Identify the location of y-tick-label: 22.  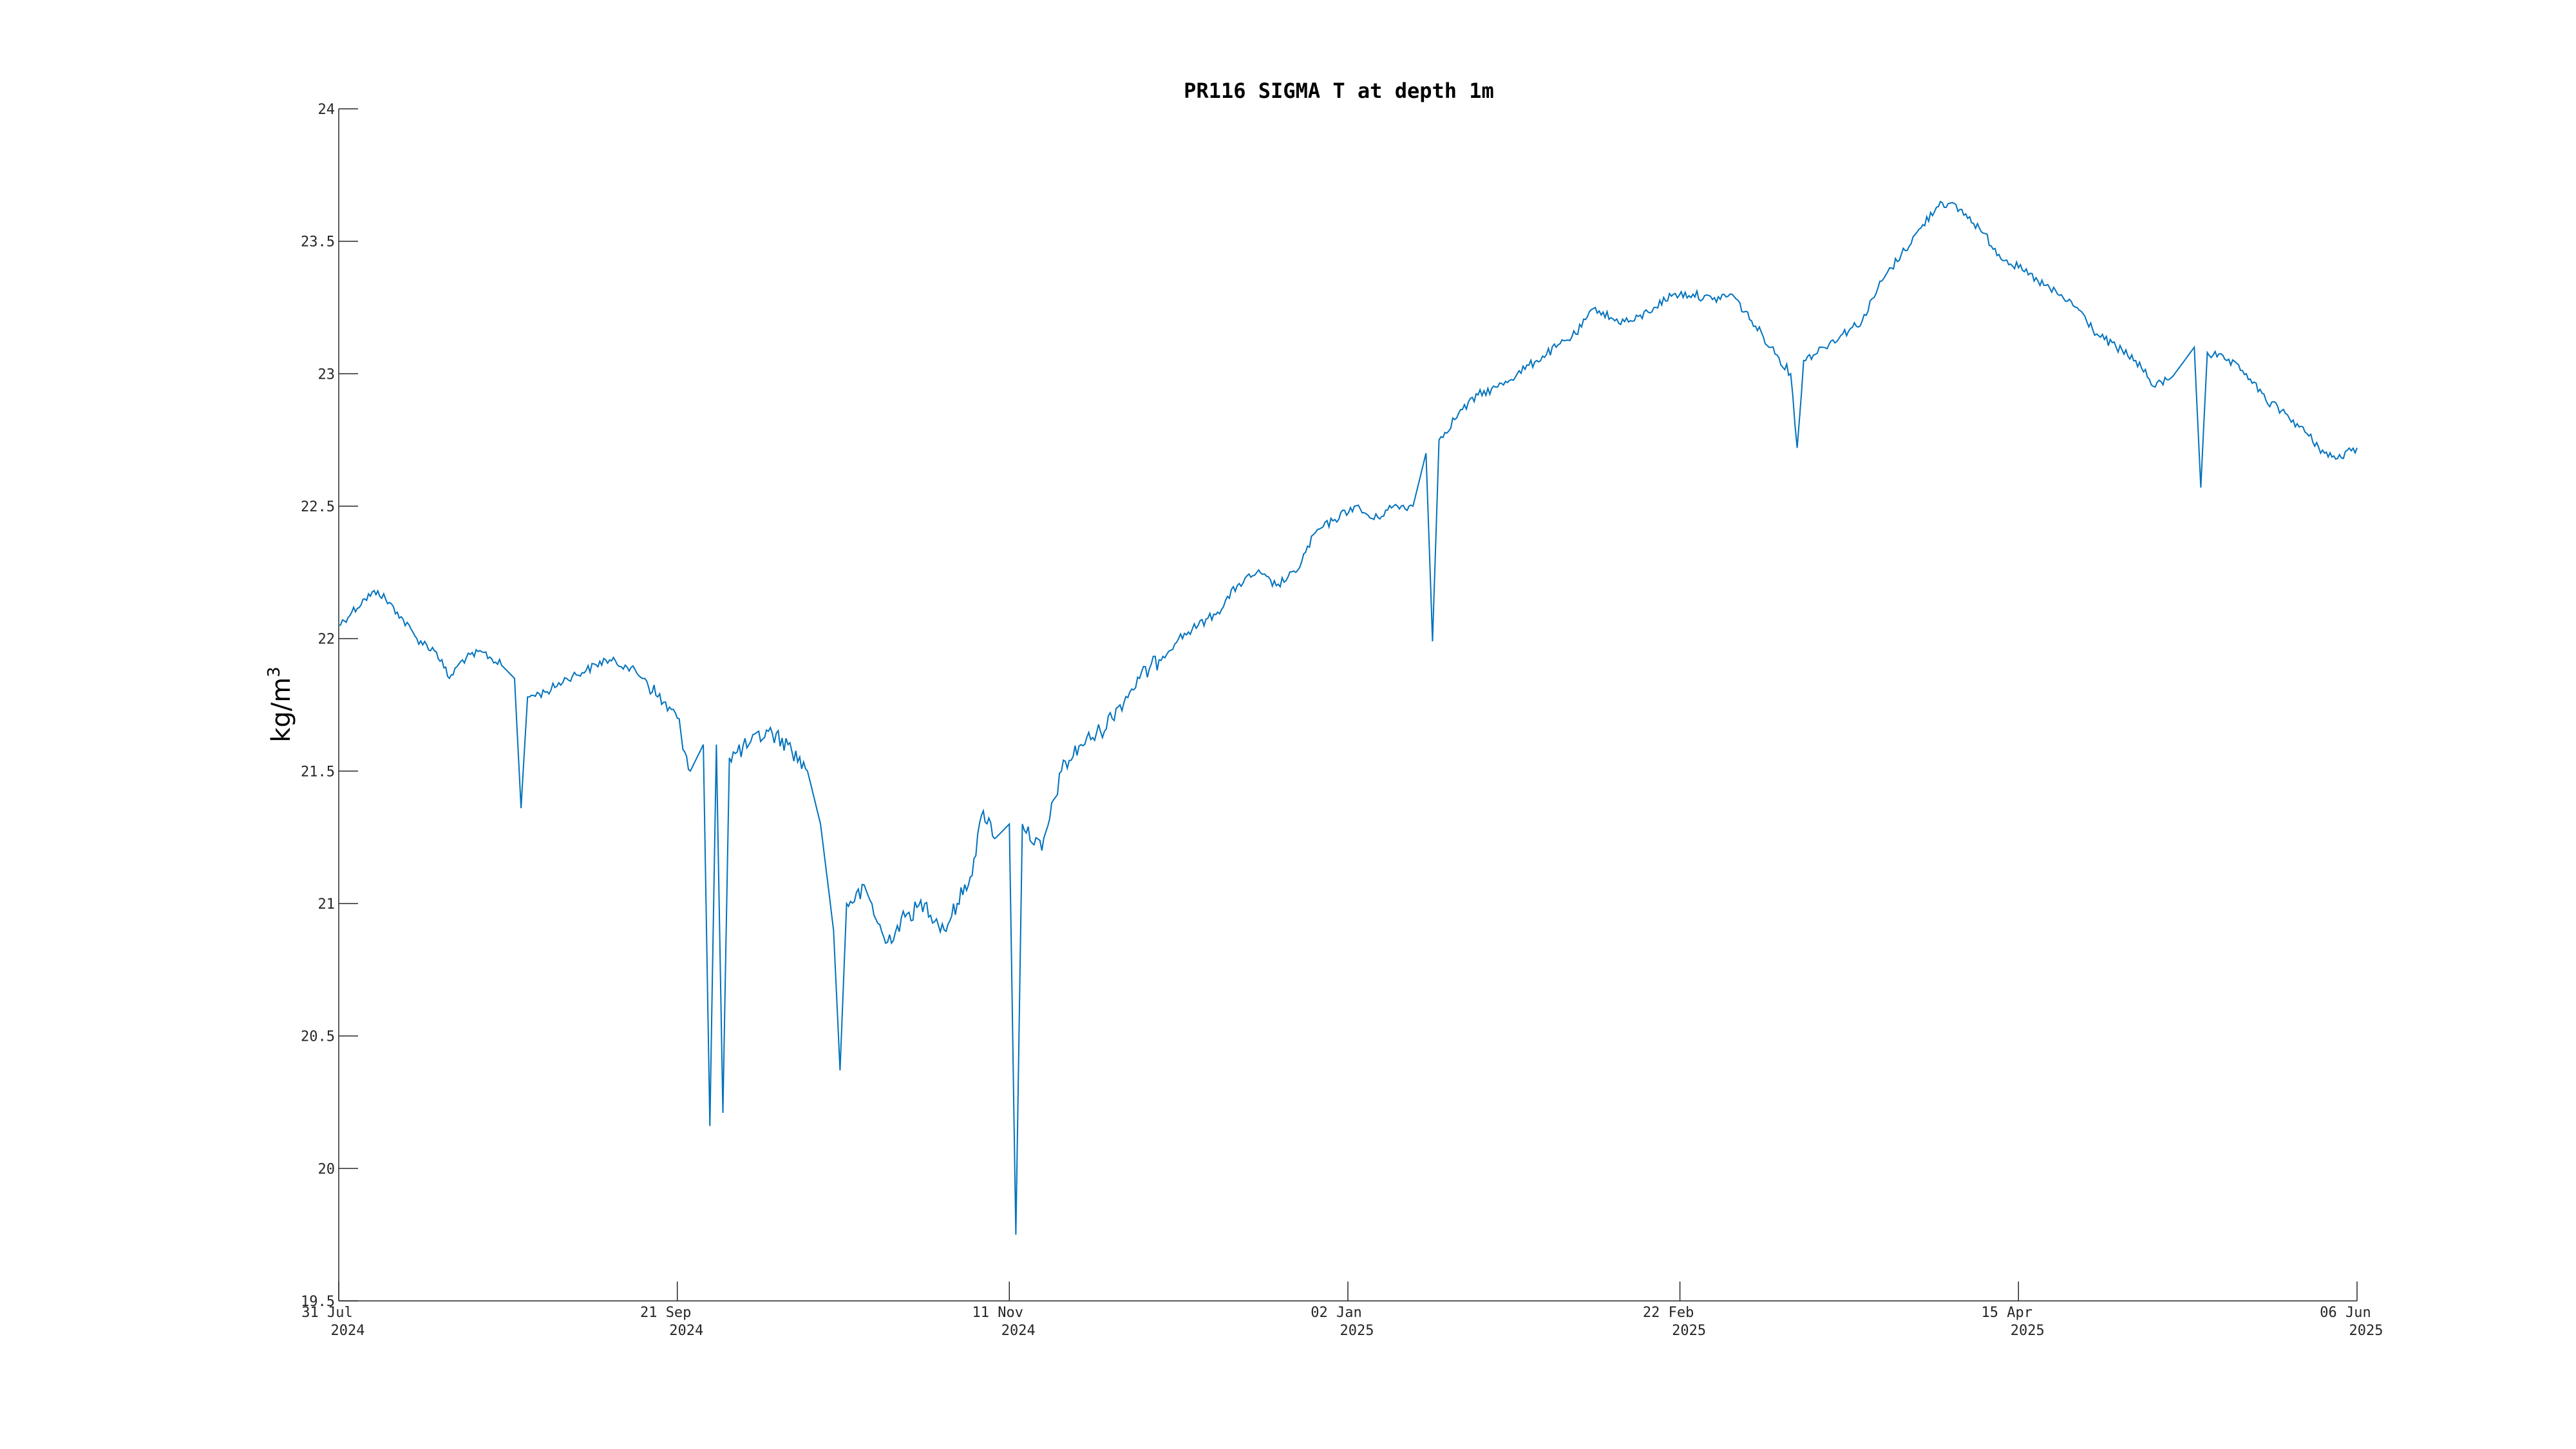
(327, 640).